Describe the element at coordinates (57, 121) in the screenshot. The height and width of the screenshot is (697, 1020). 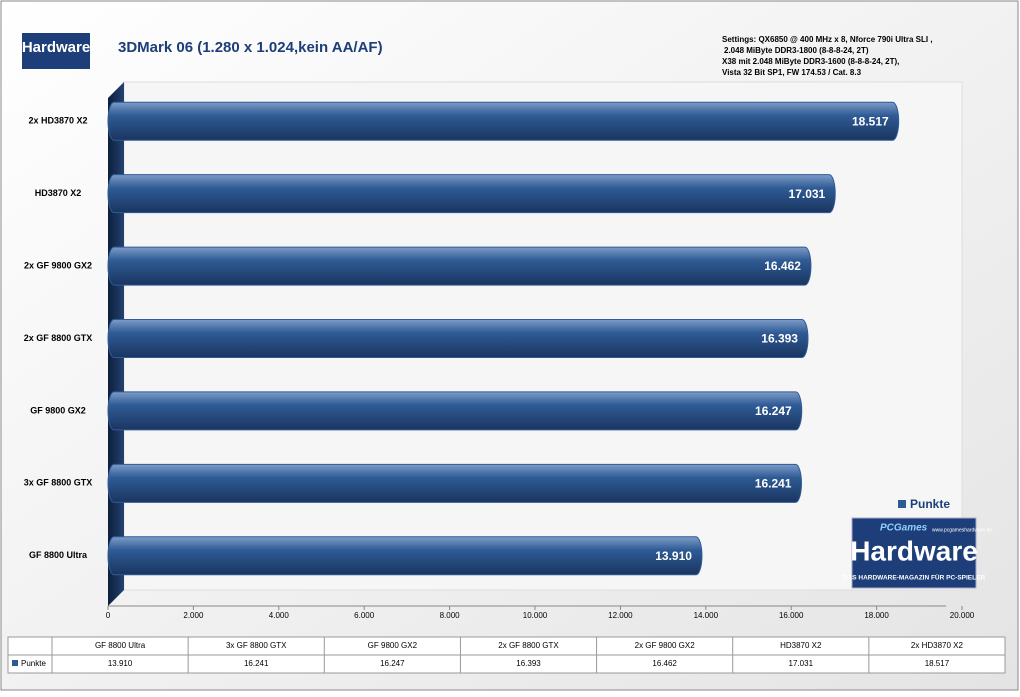
I see `y-tick-label: 2x HD3870 X2` at that location.